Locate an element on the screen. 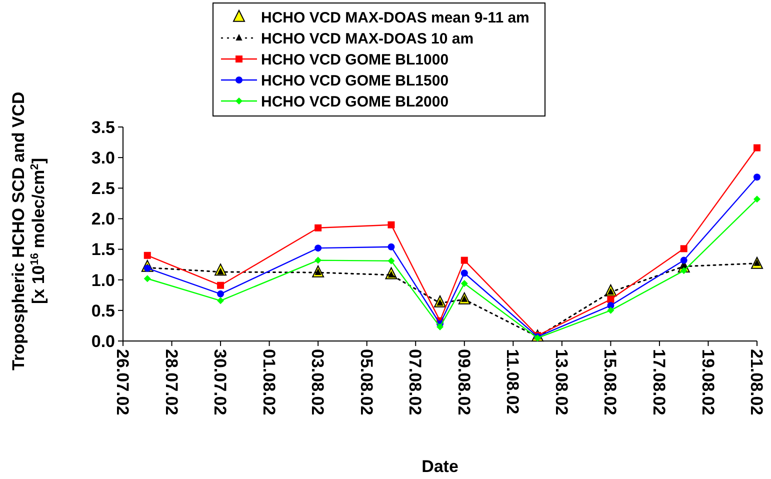 This screenshot has width=771, height=479. x-tick-label: 17.08.02 is located at coordinates (659, 382).